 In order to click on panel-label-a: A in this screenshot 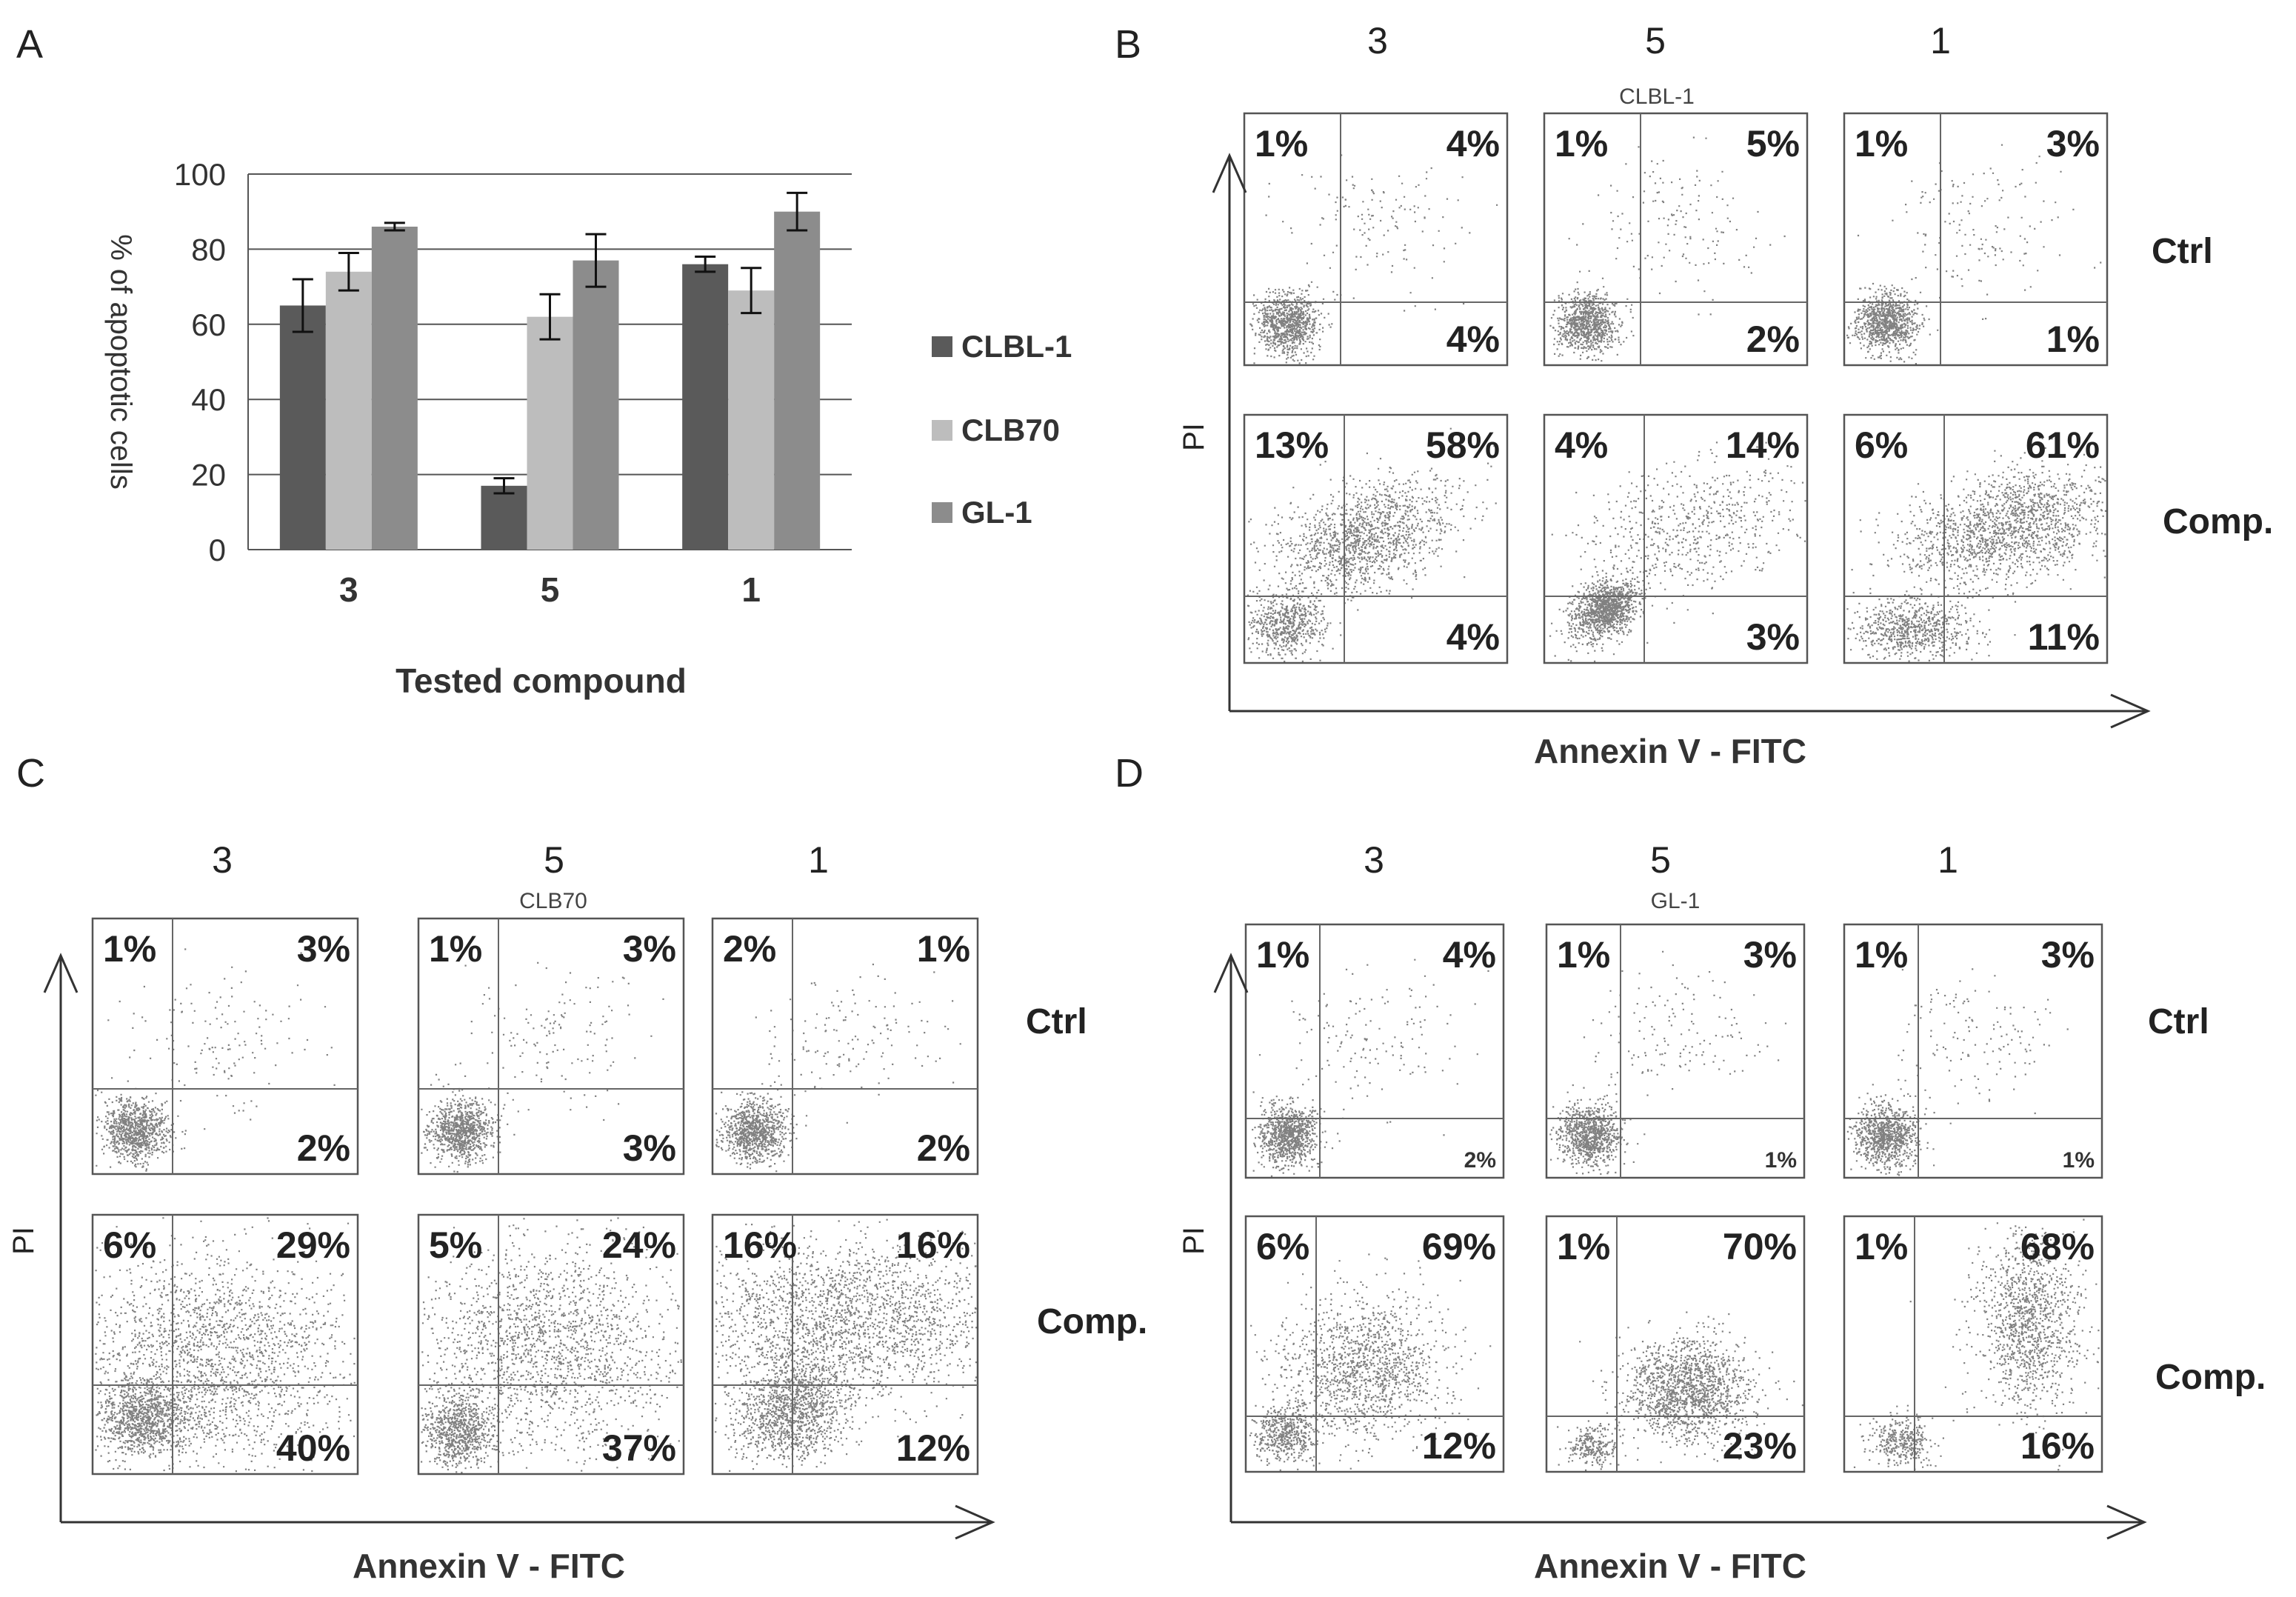, I will do `click(29, 44)`.